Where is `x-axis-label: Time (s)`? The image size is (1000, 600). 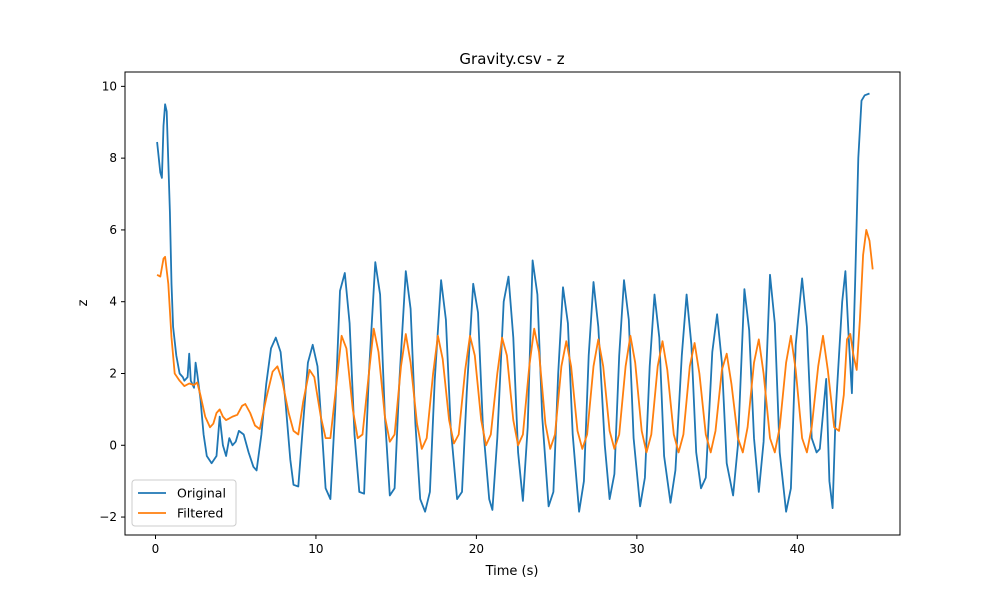
x-axis-label: Time (s) is located at coordinates (512, 571).